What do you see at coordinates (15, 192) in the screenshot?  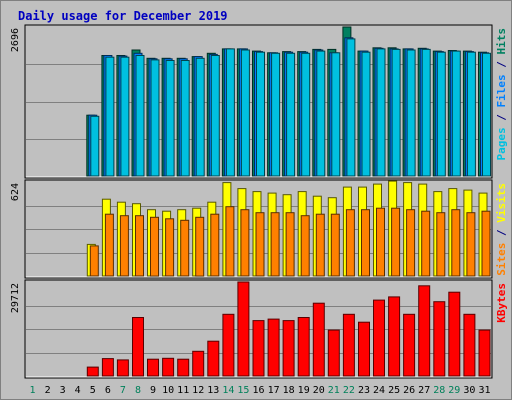 I see `panel-visits-ymax-label: 624` at bounding box center [15, 192].